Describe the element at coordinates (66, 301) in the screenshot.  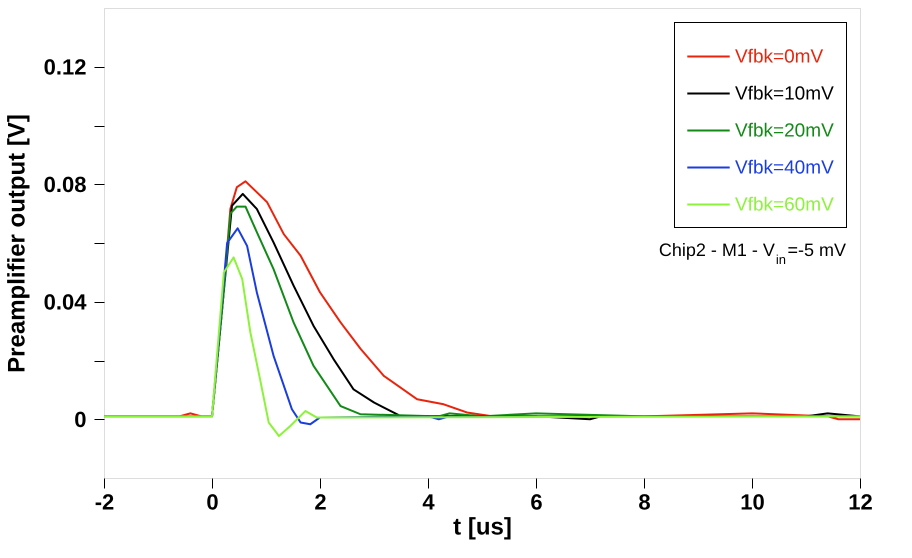
I see `y-tick-label: 0.04` at that location.